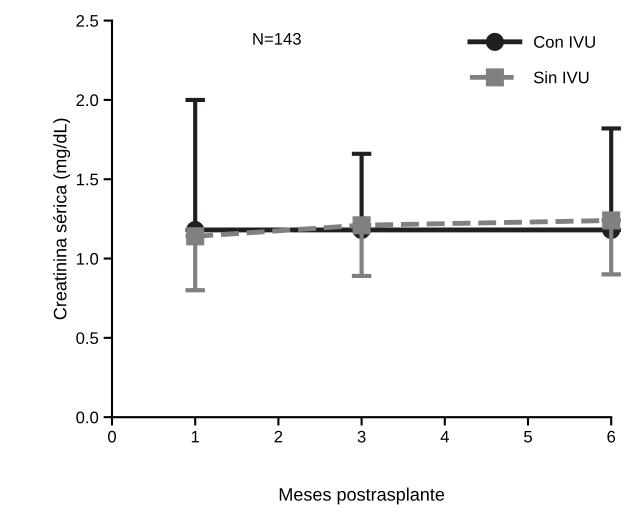  What do you see at coordinates (611, 436) in the screenshot?
I see `x-tick-label: 6` at bounding box center [611, 436].